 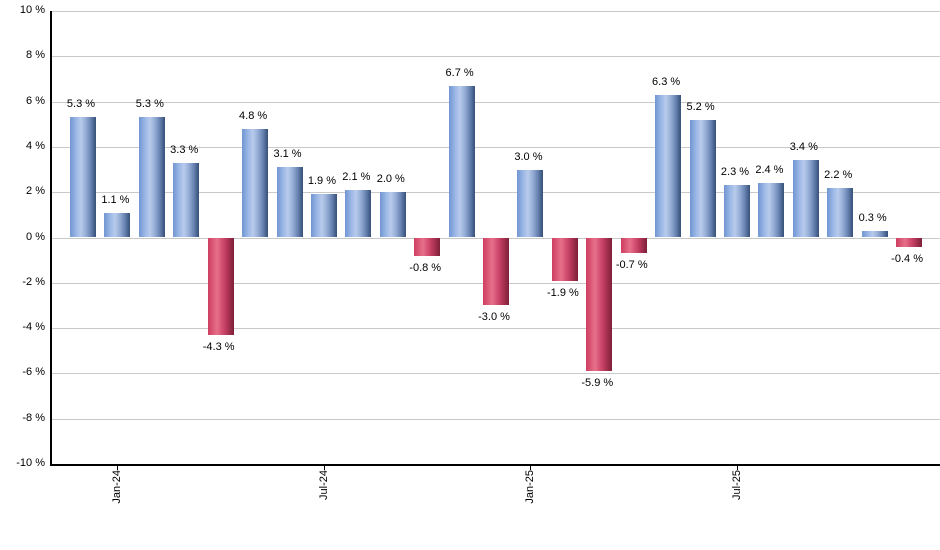 I want to click on bar-value-label: 6.3 %, so click(x=666, y=81).